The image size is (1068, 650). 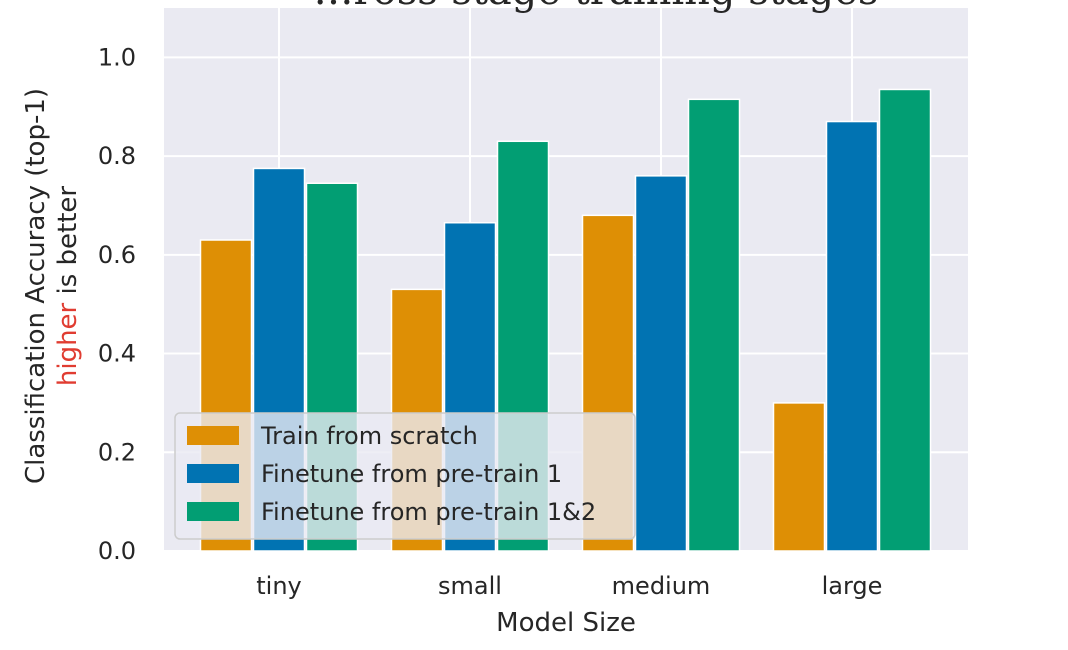 What do you see at coordinates (661, 586) in the screenshot?
I see `x-tick-label: medium` at bounding box center [661, 586].